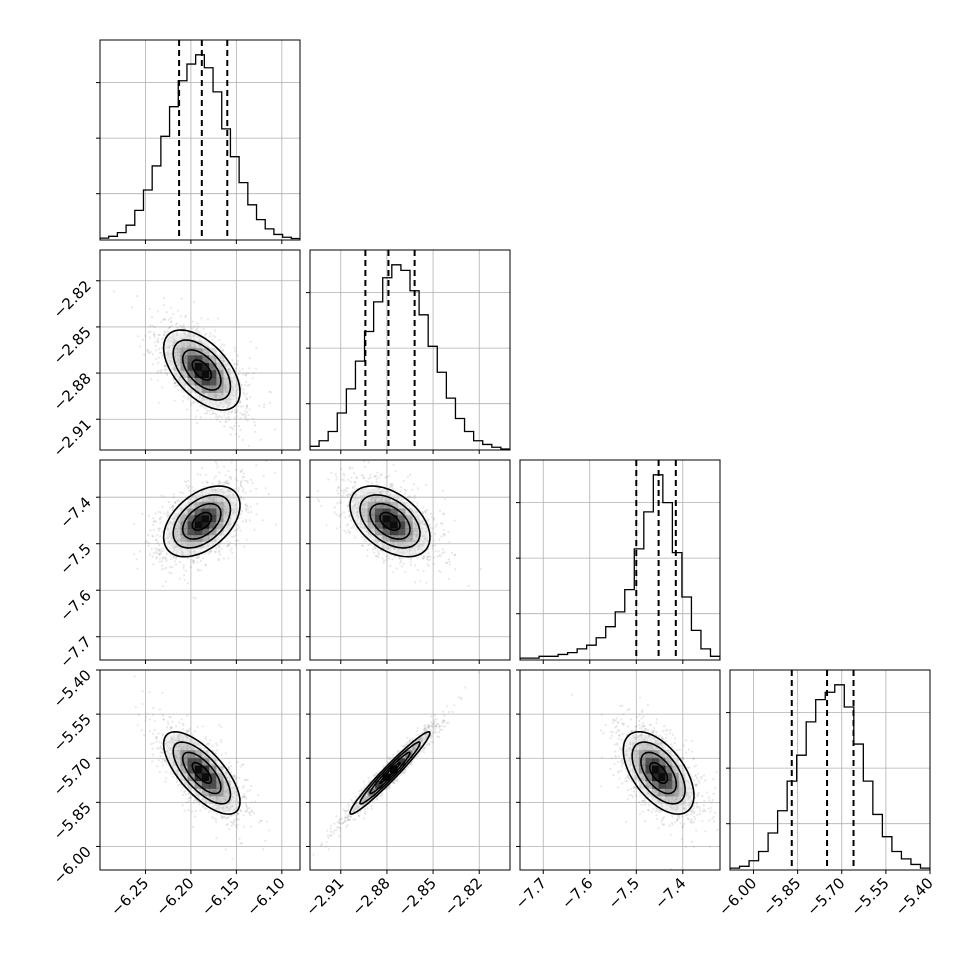 This screenshot has height=970, width=970. What do you see at coordinates (324, 896) in the screenshot?
I see `x-tick-label: −2.91` at bounding box center [324, 896].